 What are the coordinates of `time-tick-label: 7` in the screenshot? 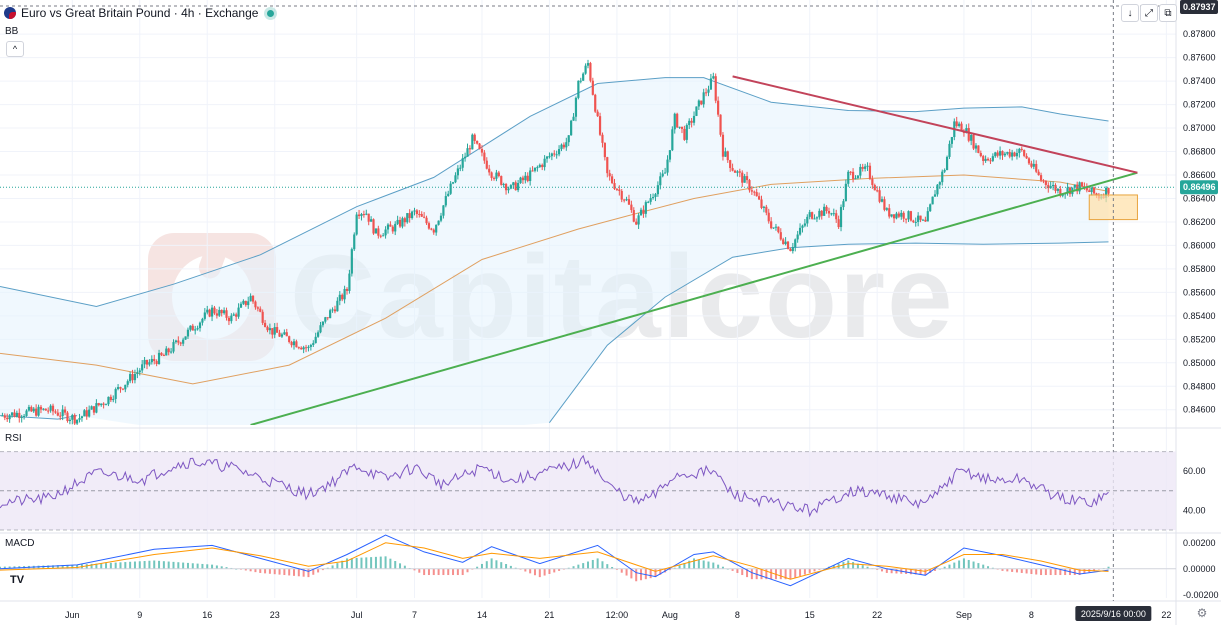 It's located at (414, 615).